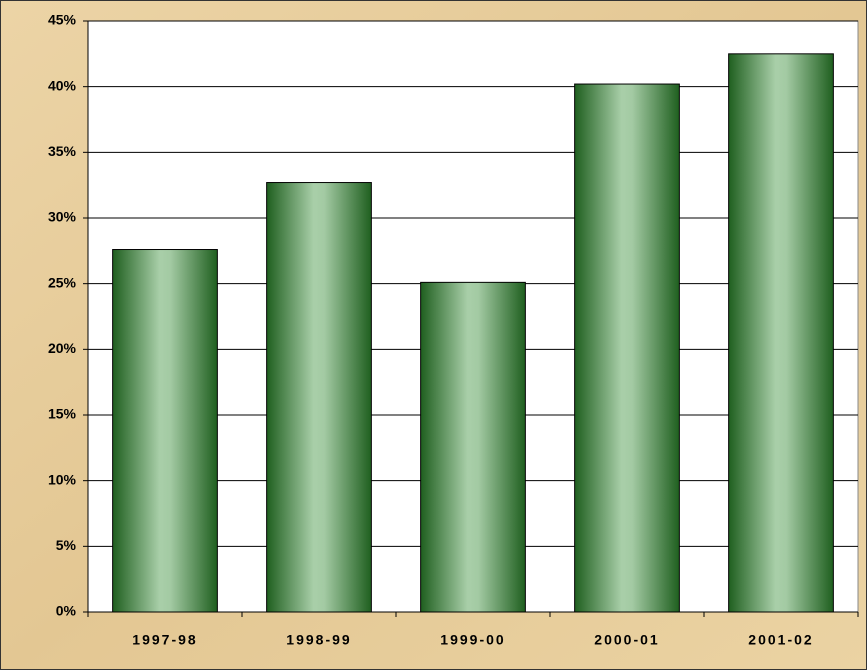 Image resolution: width=867 pixels, height=670 pixels. What do you see at coordinates (472, 640) in the screenshot?
I see `x-tick-label: 1999-00` at bounding box center [472, 640].